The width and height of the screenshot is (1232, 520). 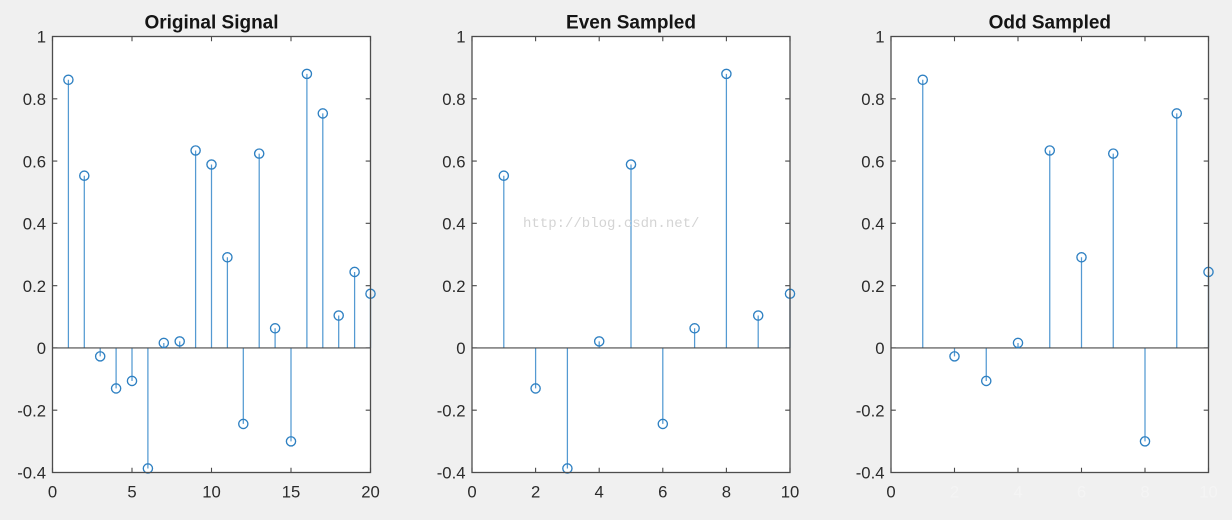 I want to click on svg-text: 15, so click(x=291, y=492).